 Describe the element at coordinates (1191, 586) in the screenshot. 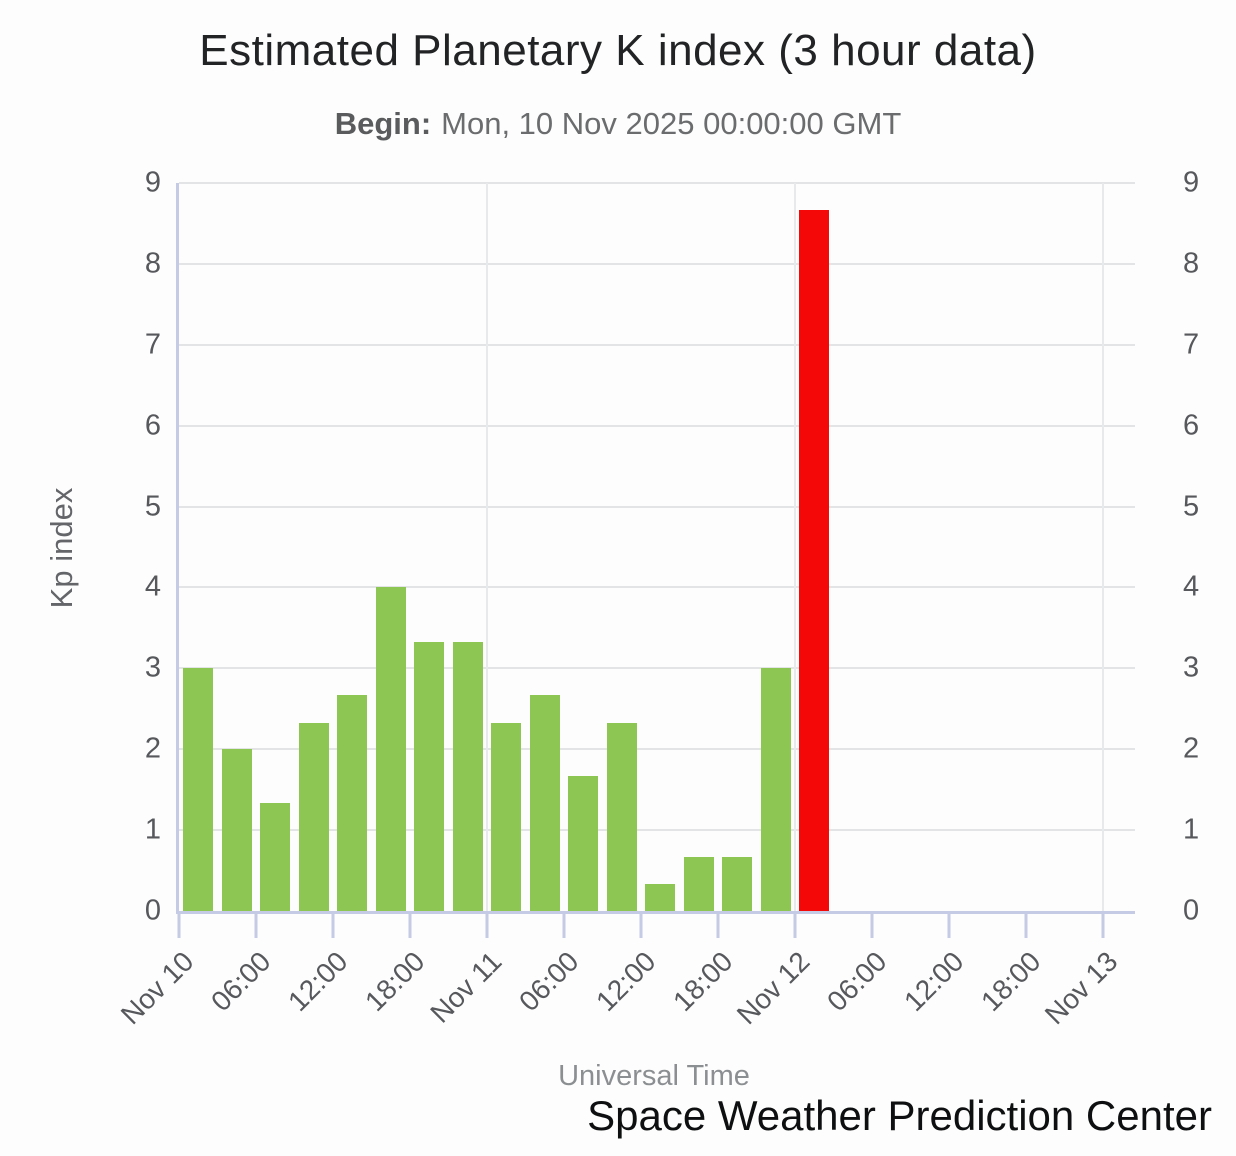

I see `y-tick-label-right: 4` at that location.